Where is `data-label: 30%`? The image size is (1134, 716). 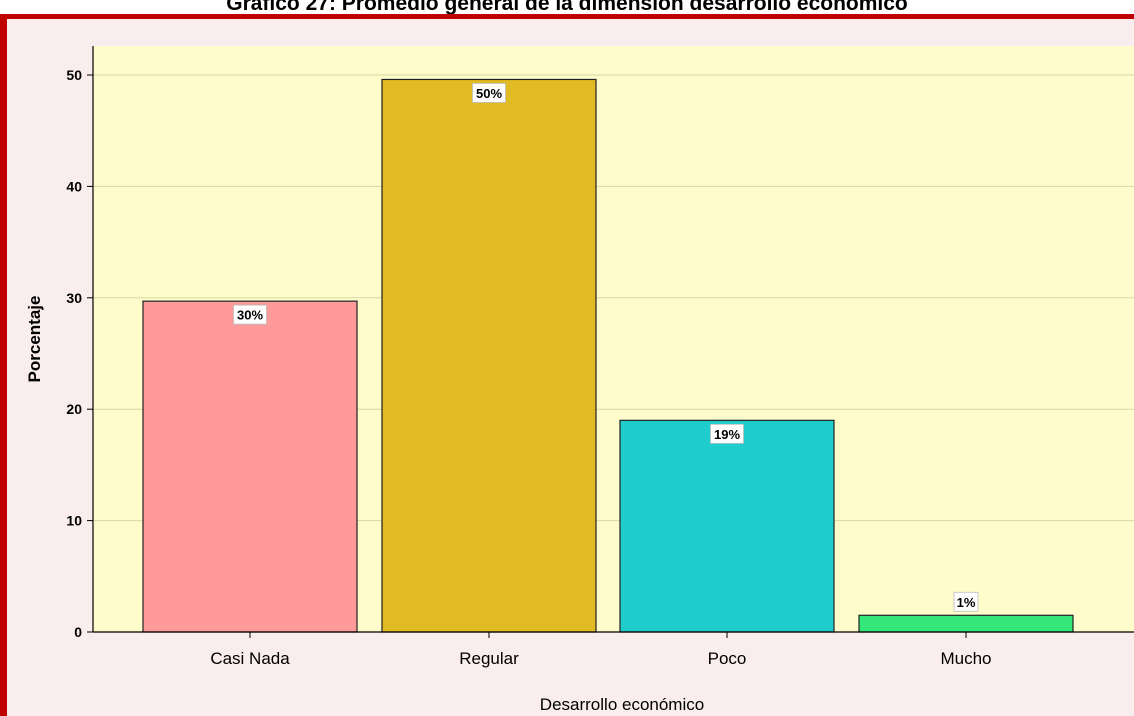
data-label: 30% is located at coordinates (250, 315).